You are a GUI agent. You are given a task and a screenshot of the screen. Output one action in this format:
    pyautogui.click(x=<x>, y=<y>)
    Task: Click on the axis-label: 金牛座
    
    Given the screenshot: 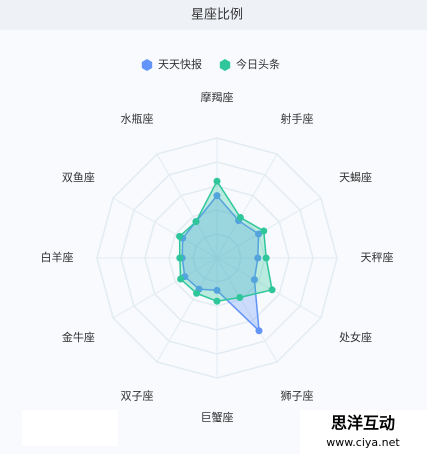 What is the action you would take?
    pyautogui.click(x=78, y=337)
    